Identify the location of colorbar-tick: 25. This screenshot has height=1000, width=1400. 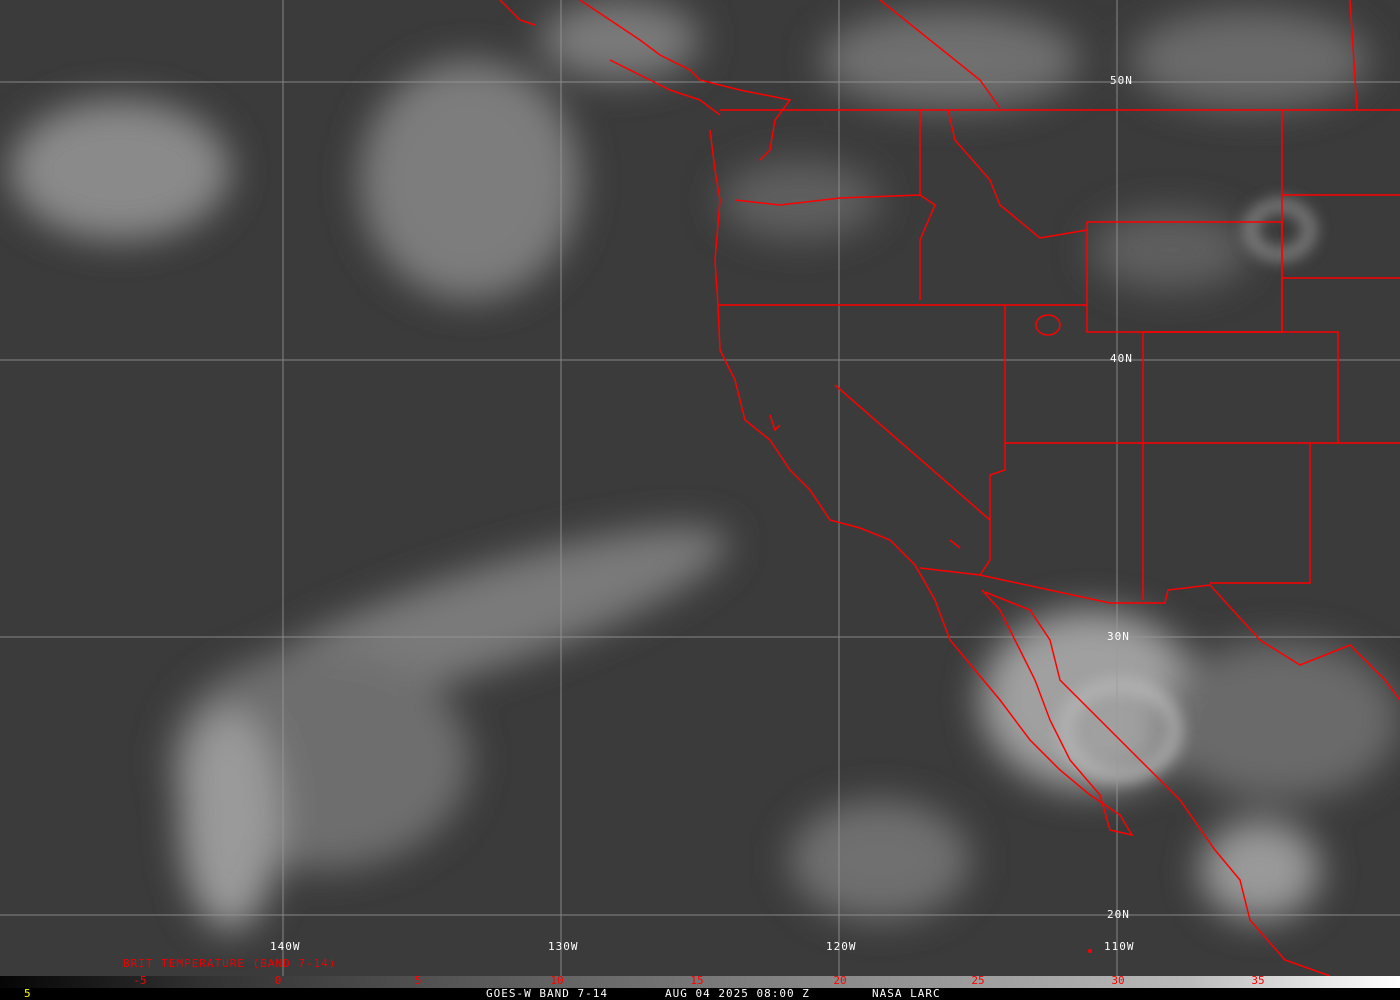
(978, 980).